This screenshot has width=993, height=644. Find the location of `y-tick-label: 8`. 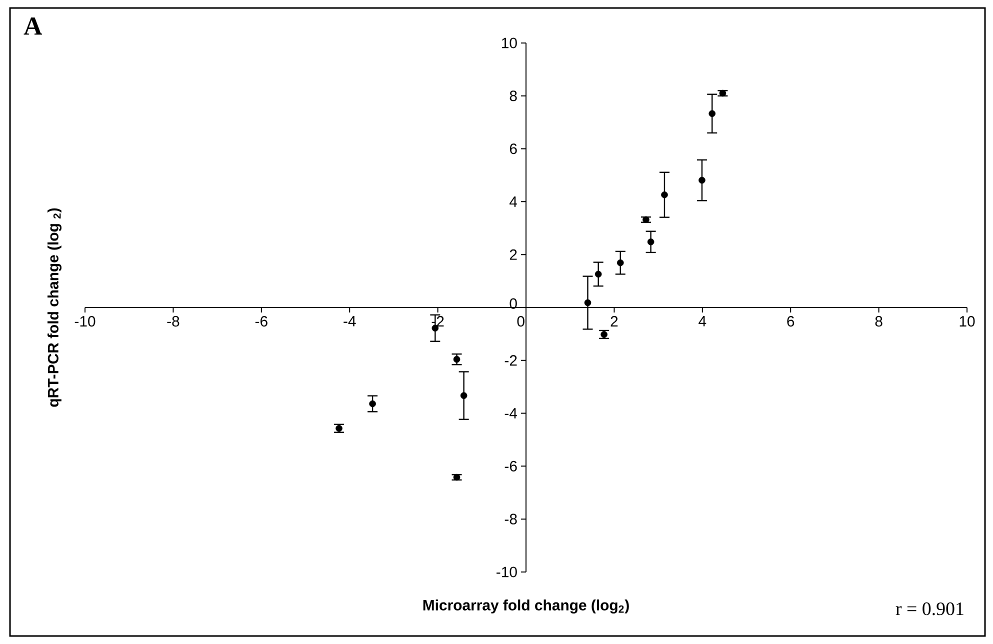

y-tick-label: 8 is located at coordinates (513, 96).